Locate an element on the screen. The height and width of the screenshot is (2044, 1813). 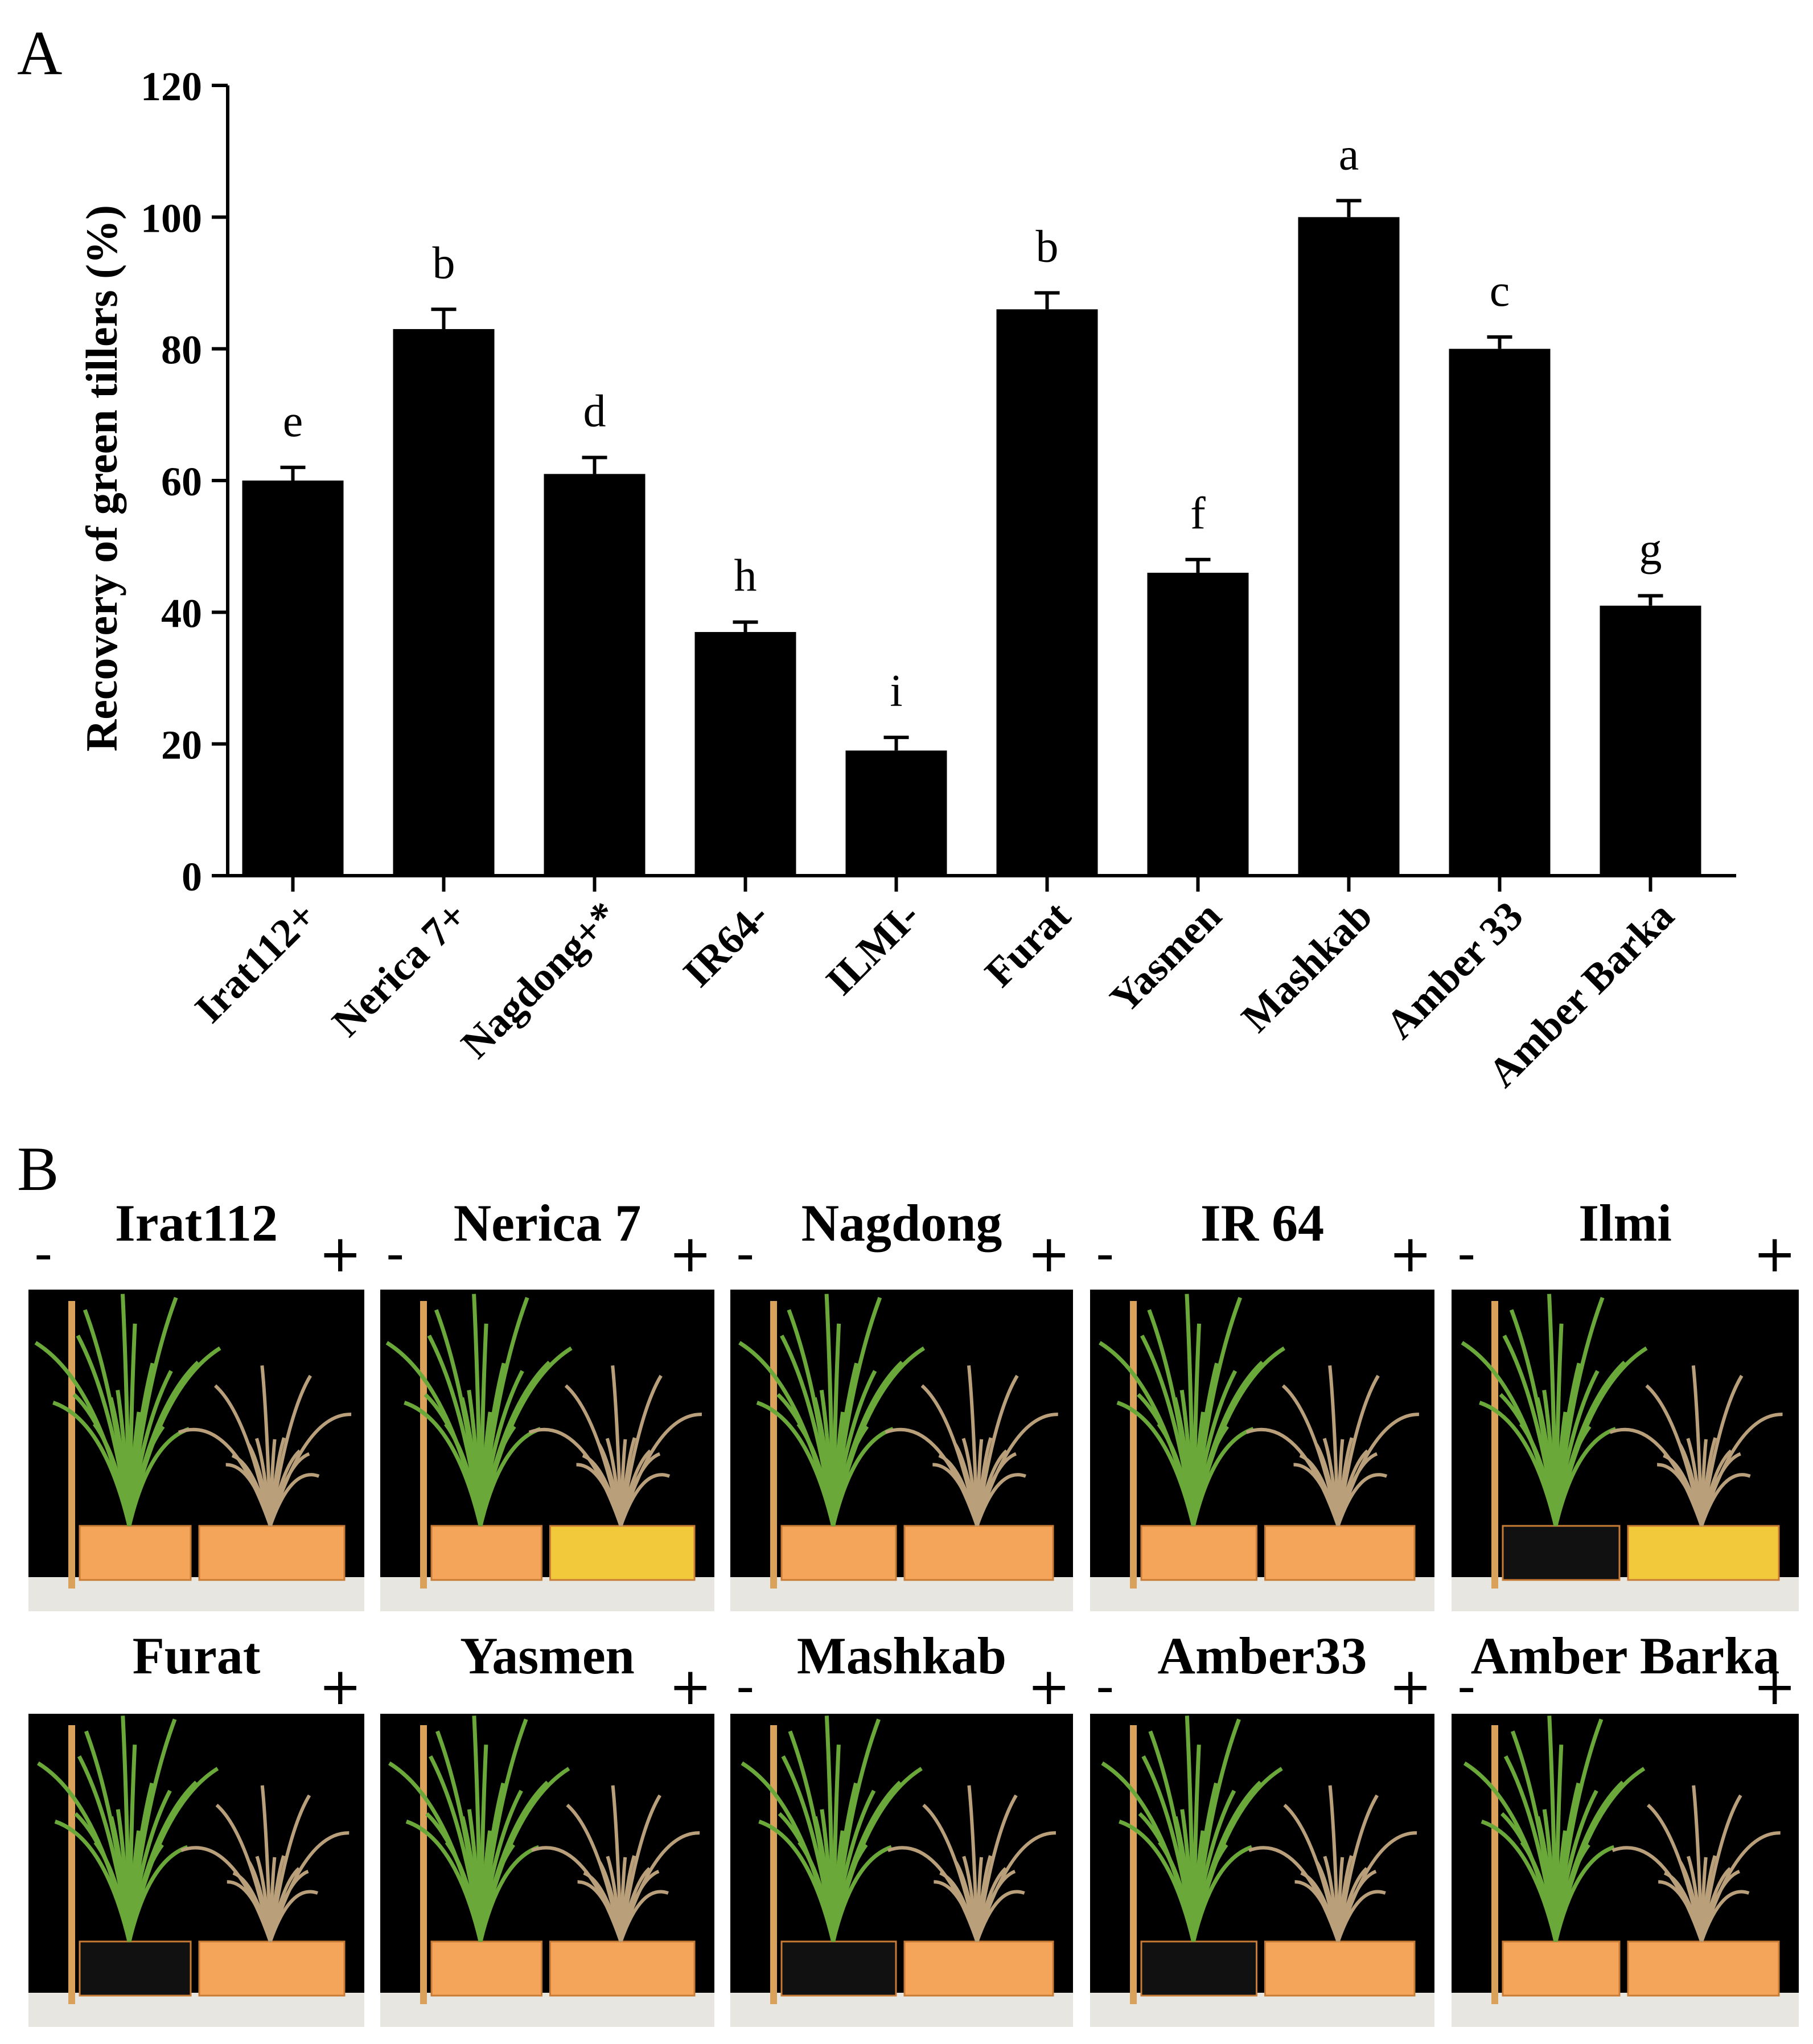
x-tick-label: Amber 33 is located at coordinates (1454, 970).